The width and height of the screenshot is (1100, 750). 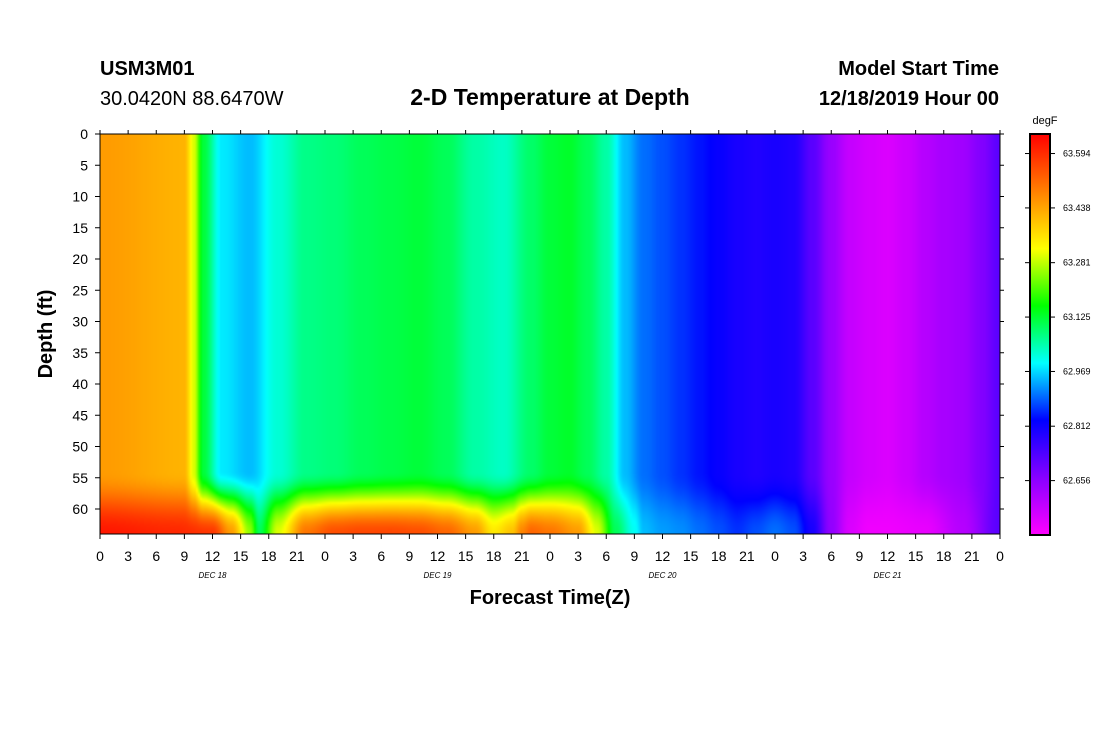 I want to click on station-id: USM3M01, so click(x=147, y=69).